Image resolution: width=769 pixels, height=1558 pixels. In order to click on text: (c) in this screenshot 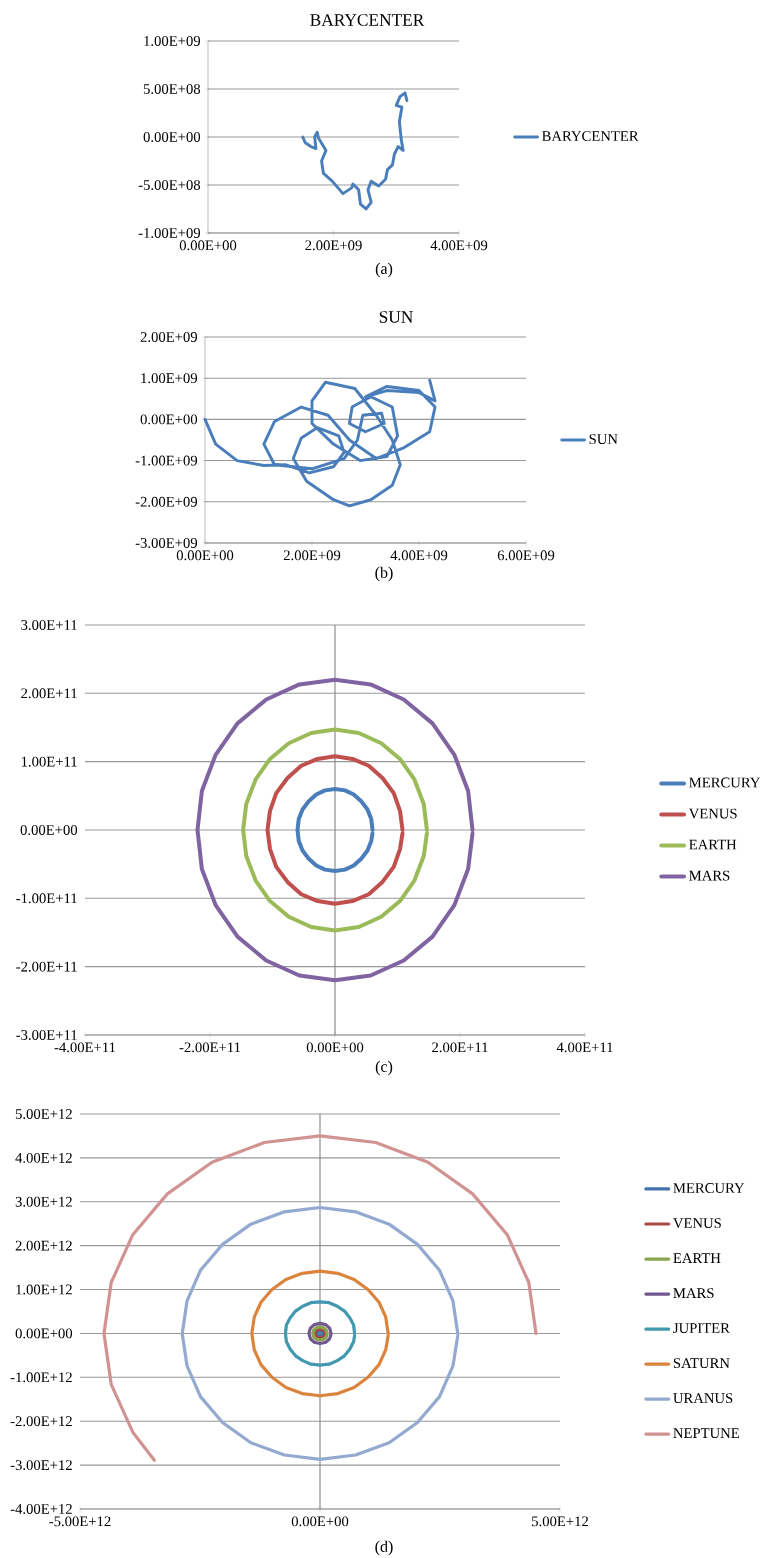, I will do `click(384, 1068)`.